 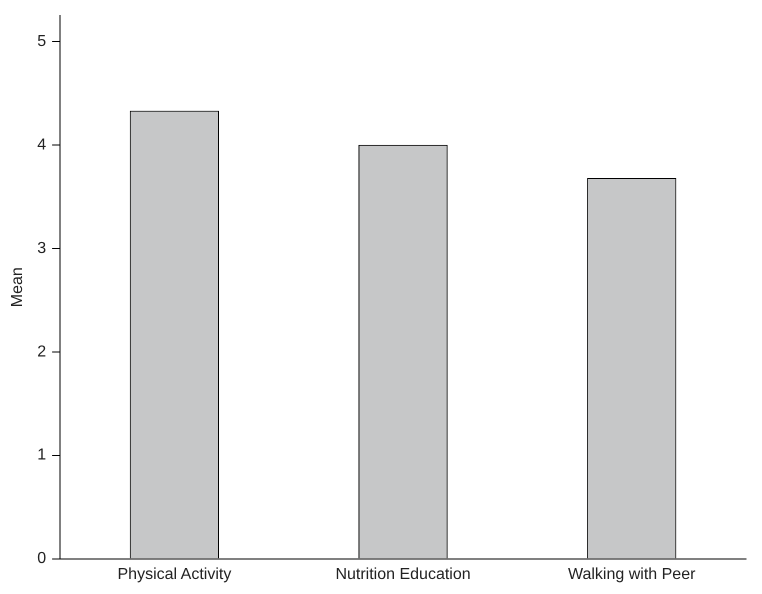 What do you see at coordinates (41, 351) in the screenshot?
I see `y-tick-label: 2` at bounding box center [41, 351].